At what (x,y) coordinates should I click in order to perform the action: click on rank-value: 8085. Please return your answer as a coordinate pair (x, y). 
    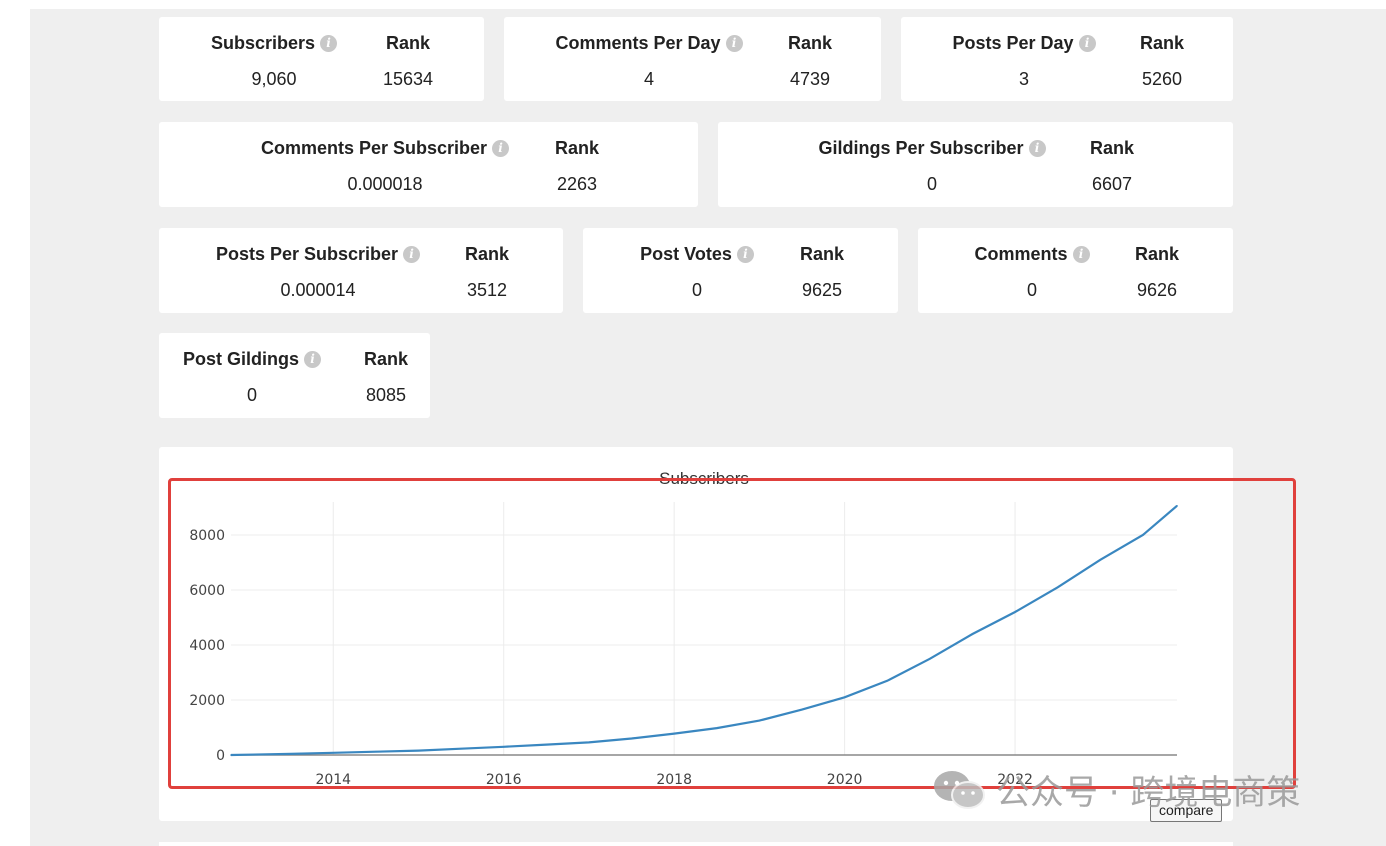
    Looking at the image, I should click on (386, 395).